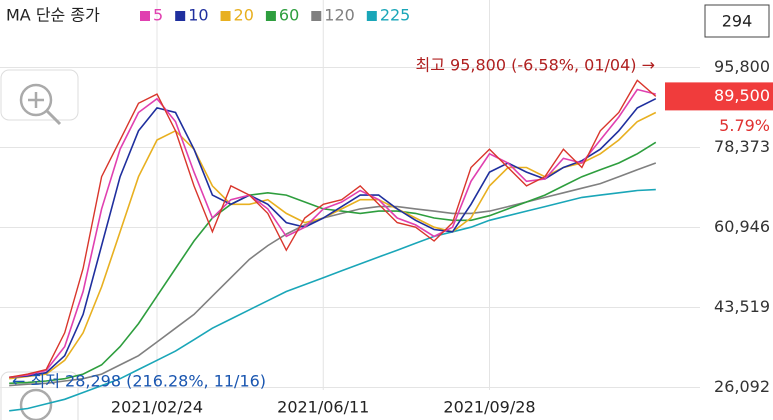 The height and width of the screenshot is (420, 773). Describe the element at coordinates (157, 407) in the screenshot. I see `x-tick-label: 2021/02/24` at that location.